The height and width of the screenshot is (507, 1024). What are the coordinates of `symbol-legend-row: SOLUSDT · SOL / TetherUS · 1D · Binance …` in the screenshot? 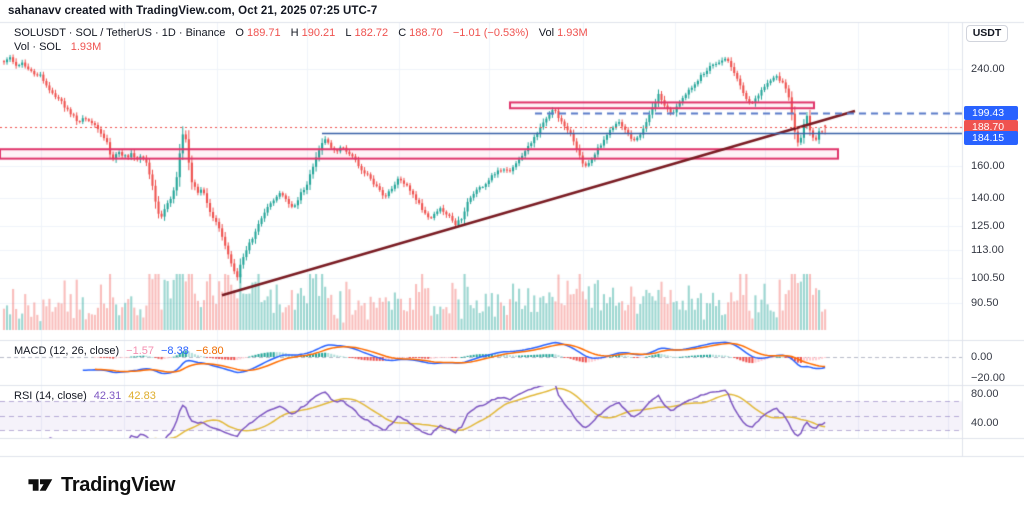 It's located at (301, 33).